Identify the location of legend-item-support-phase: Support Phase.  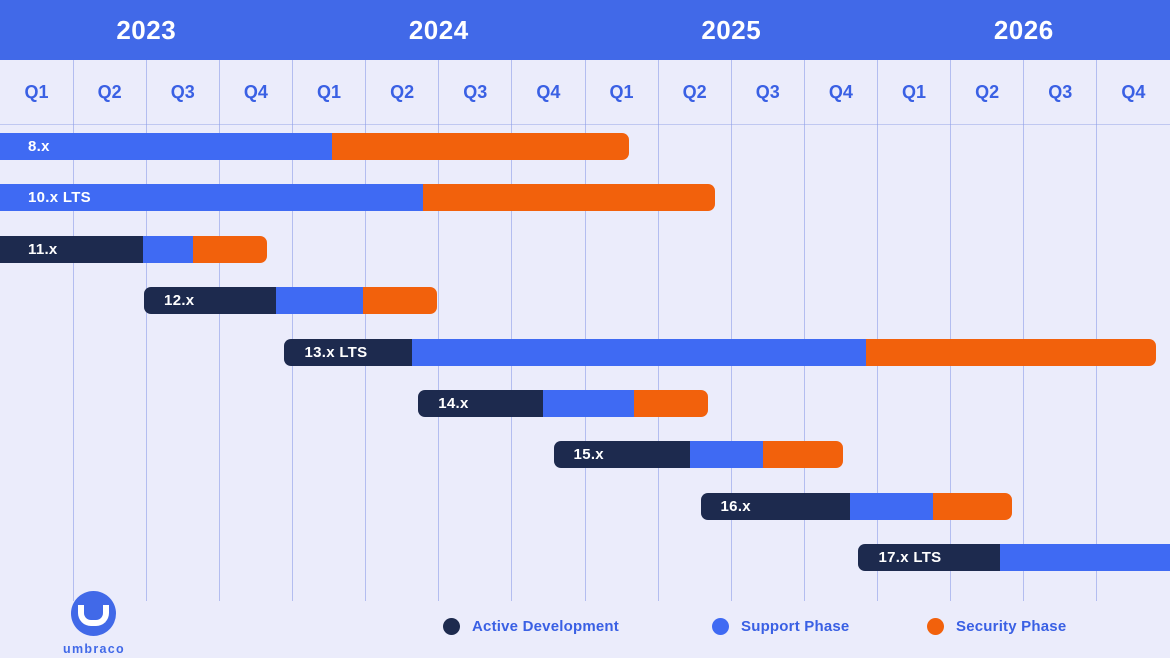
(780, 626).